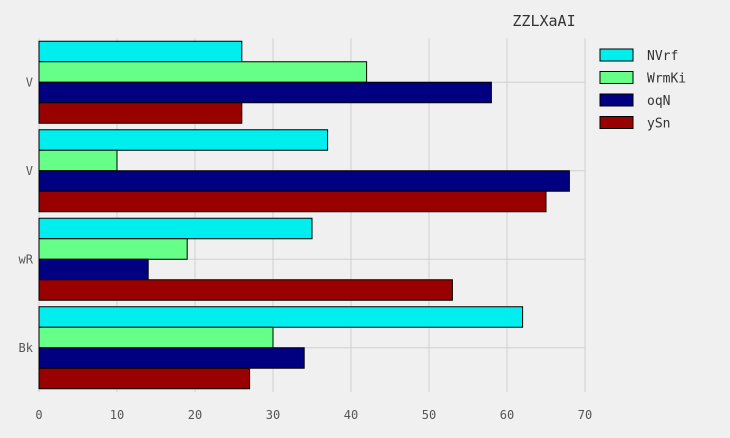  I want to click on y-tick-label: Bk, so click(26, 348).